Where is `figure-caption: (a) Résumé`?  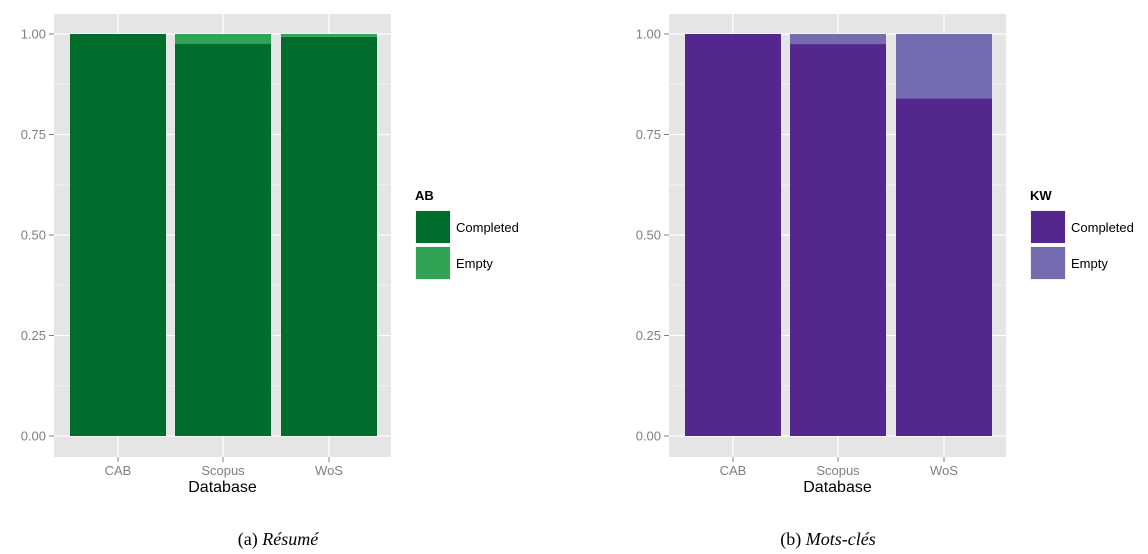 figure-caption: (a) Résumé is located at coordinates (278, 539).